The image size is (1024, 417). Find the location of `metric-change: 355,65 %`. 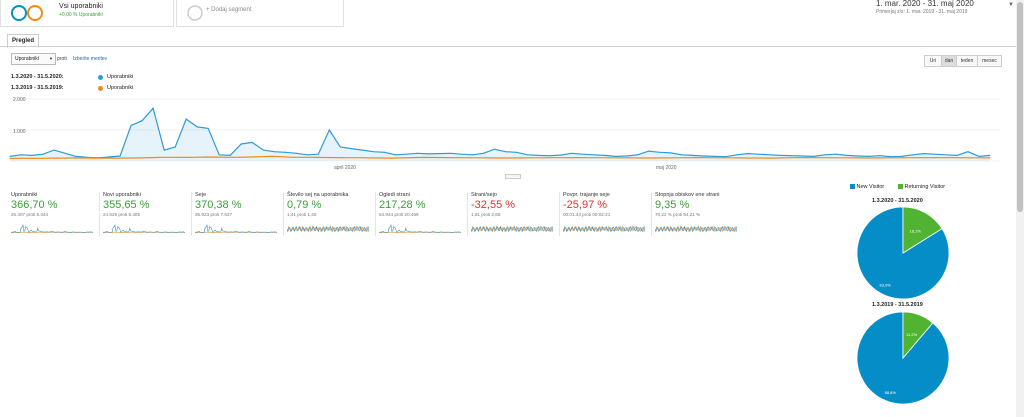

metric-change: 355,65 % is located at coordinates (126, 205).